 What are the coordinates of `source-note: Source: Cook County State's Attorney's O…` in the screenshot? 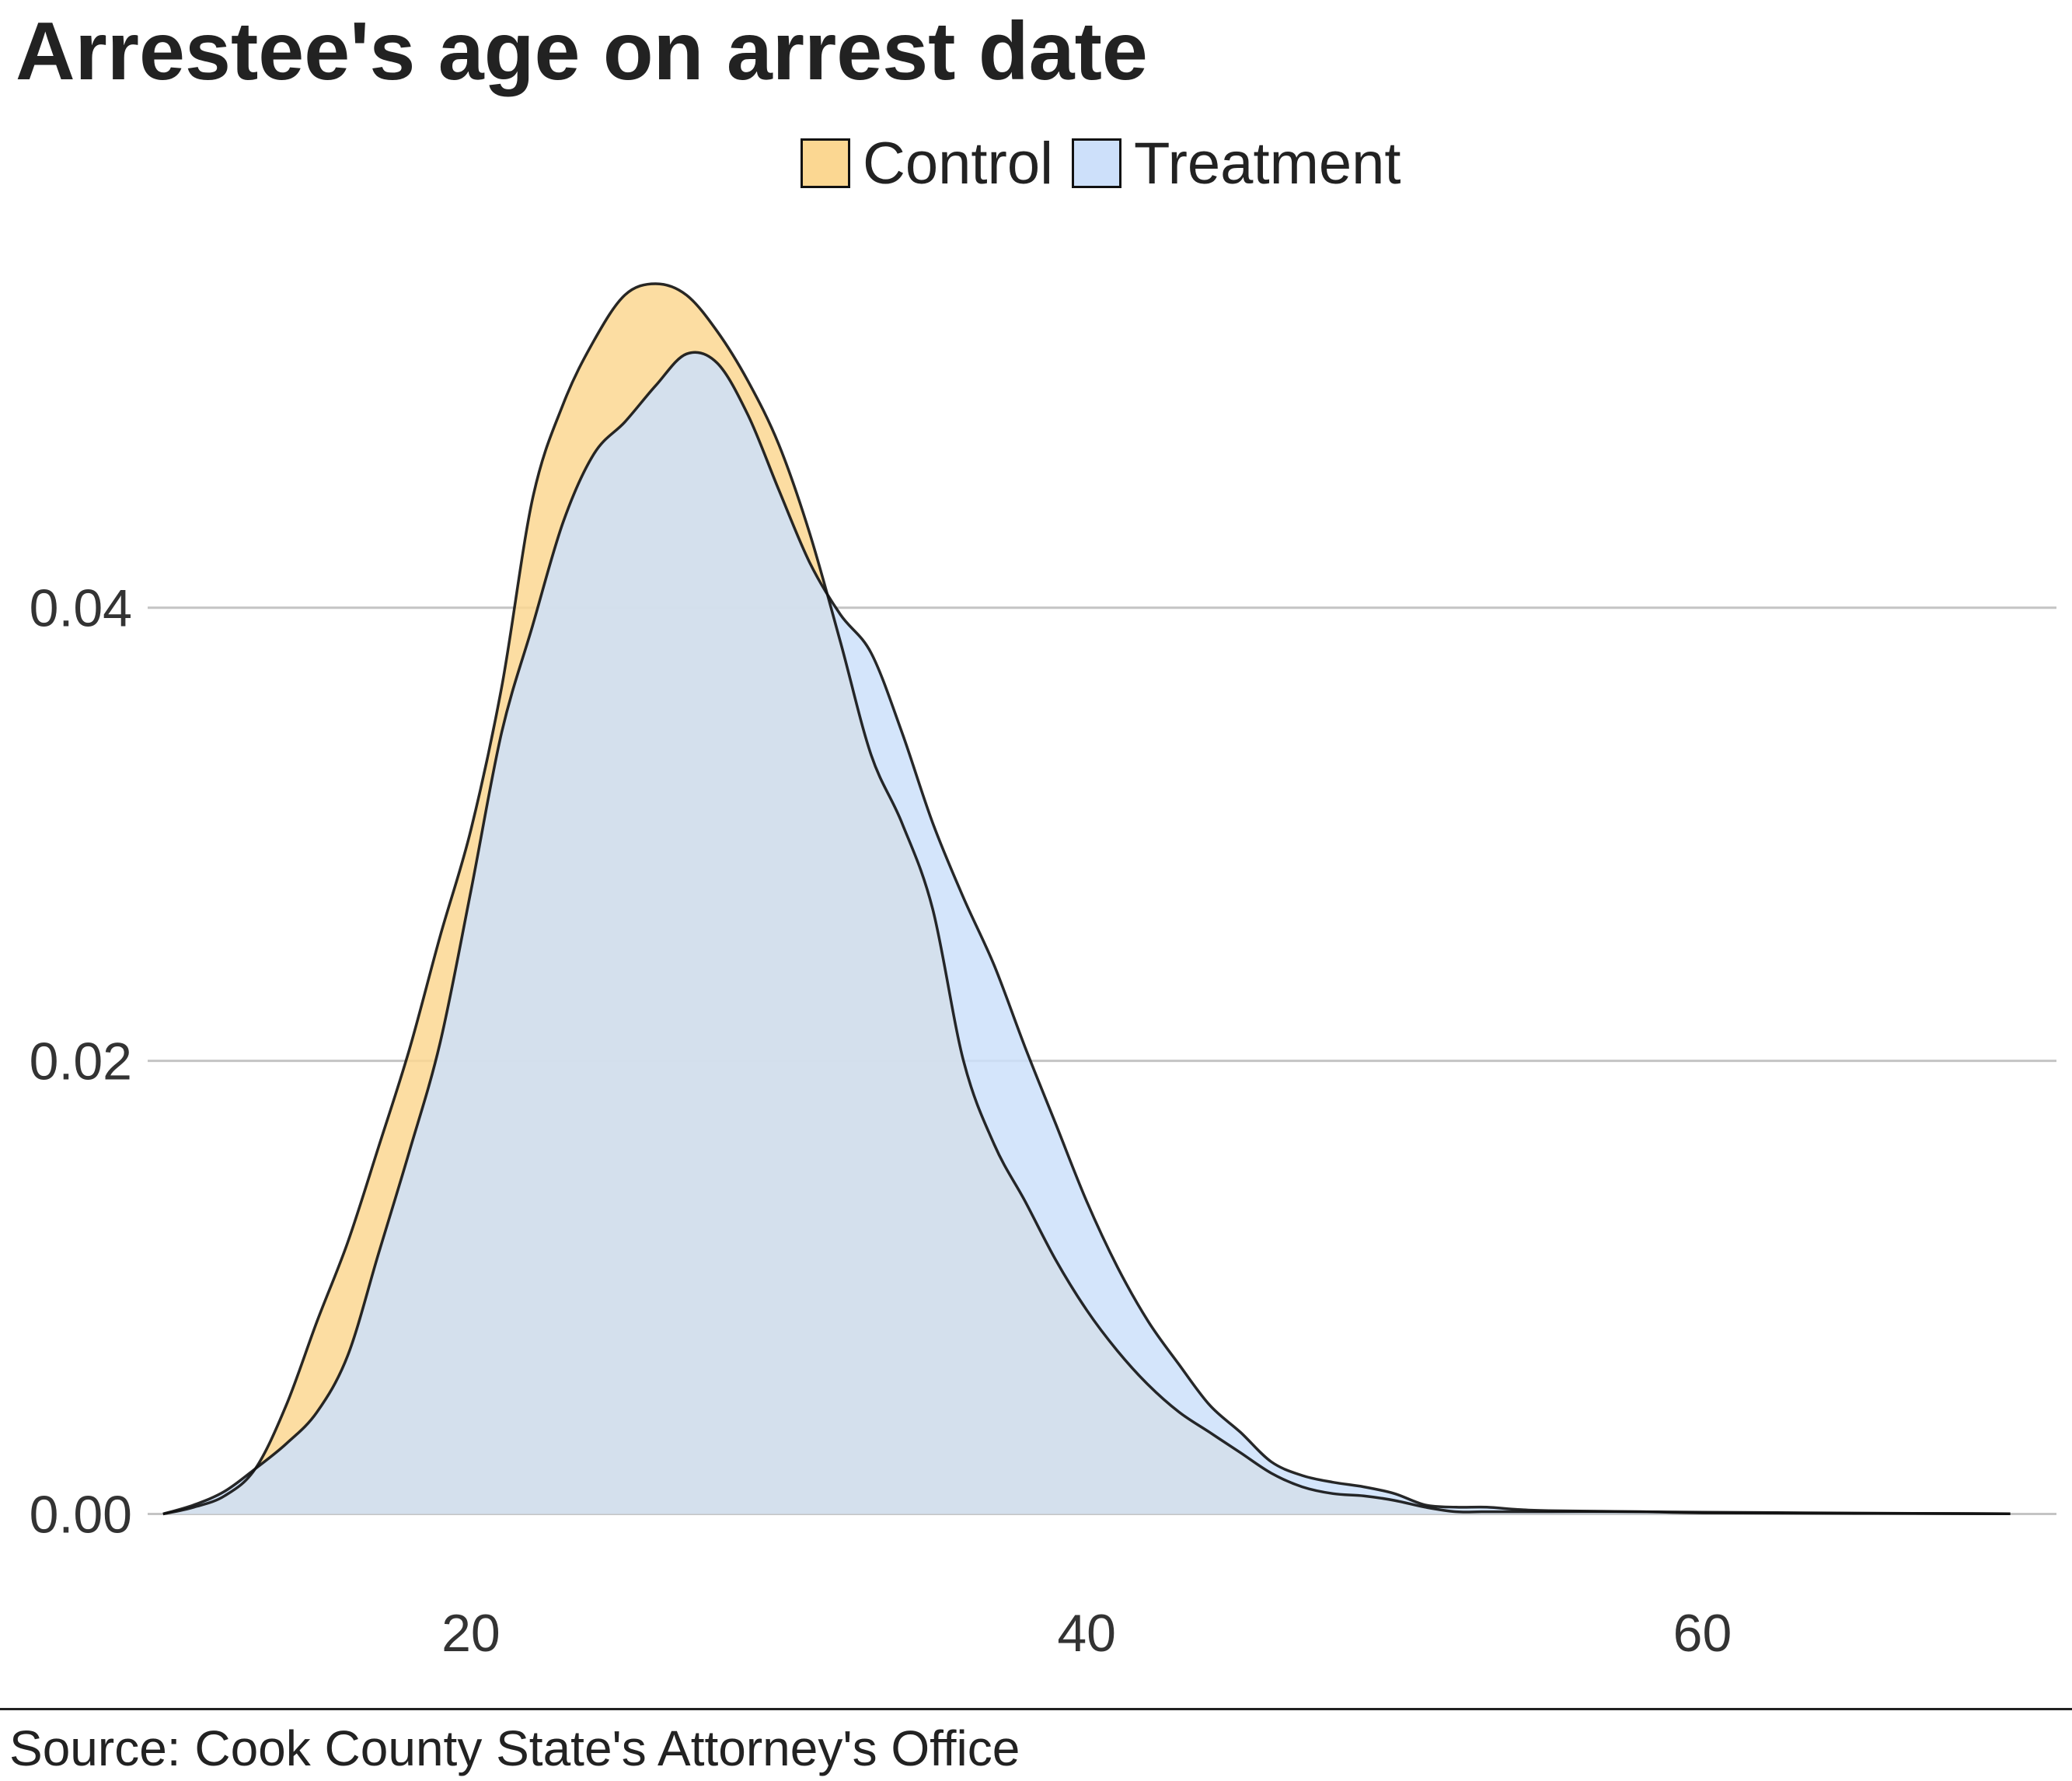 It's located at (514, 1748).